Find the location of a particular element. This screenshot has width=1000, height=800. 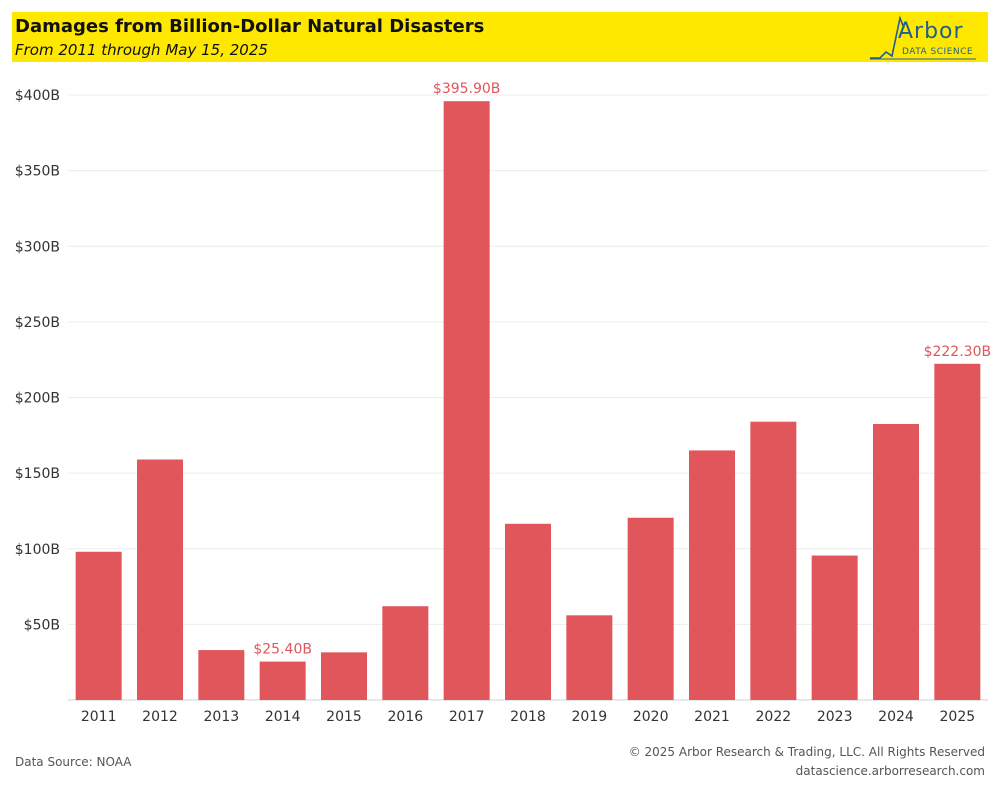

data-source-note: Data Source: NOAA is located at coordinates (73, 762).